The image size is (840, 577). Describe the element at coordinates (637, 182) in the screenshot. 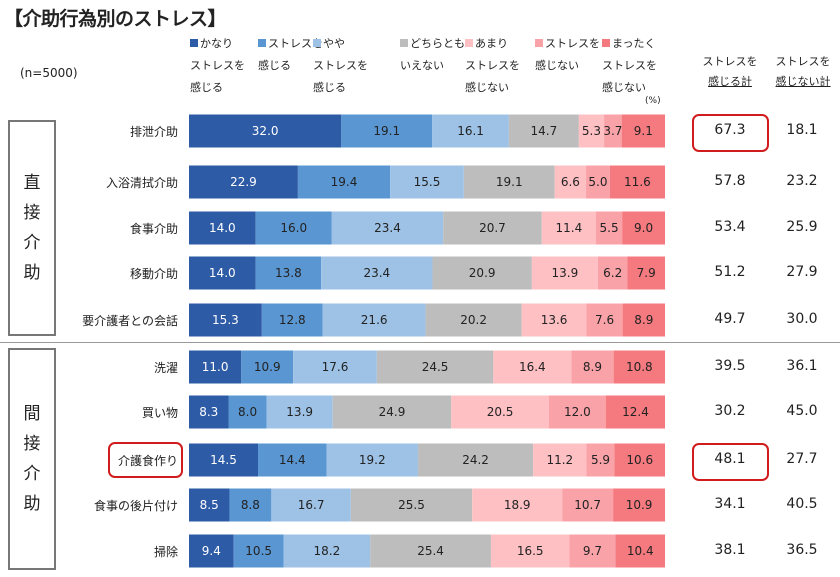

I see `bar-value-label: 11.6` at that location.